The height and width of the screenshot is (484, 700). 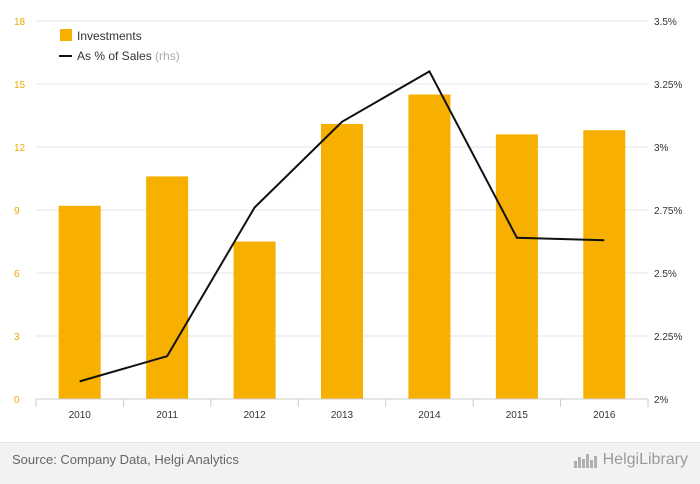 I want to click on library-icon, so click(x=585, y=461).